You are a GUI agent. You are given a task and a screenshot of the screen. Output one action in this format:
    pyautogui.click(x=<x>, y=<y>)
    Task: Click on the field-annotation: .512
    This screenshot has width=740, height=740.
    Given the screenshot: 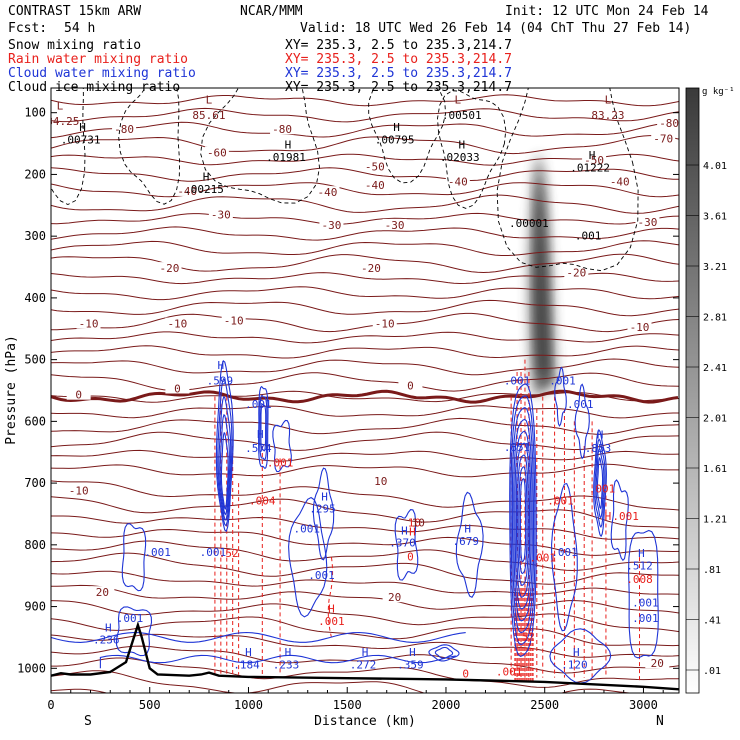 What is the action you would take?
    pyautogui.click(x=639, y=566)
    